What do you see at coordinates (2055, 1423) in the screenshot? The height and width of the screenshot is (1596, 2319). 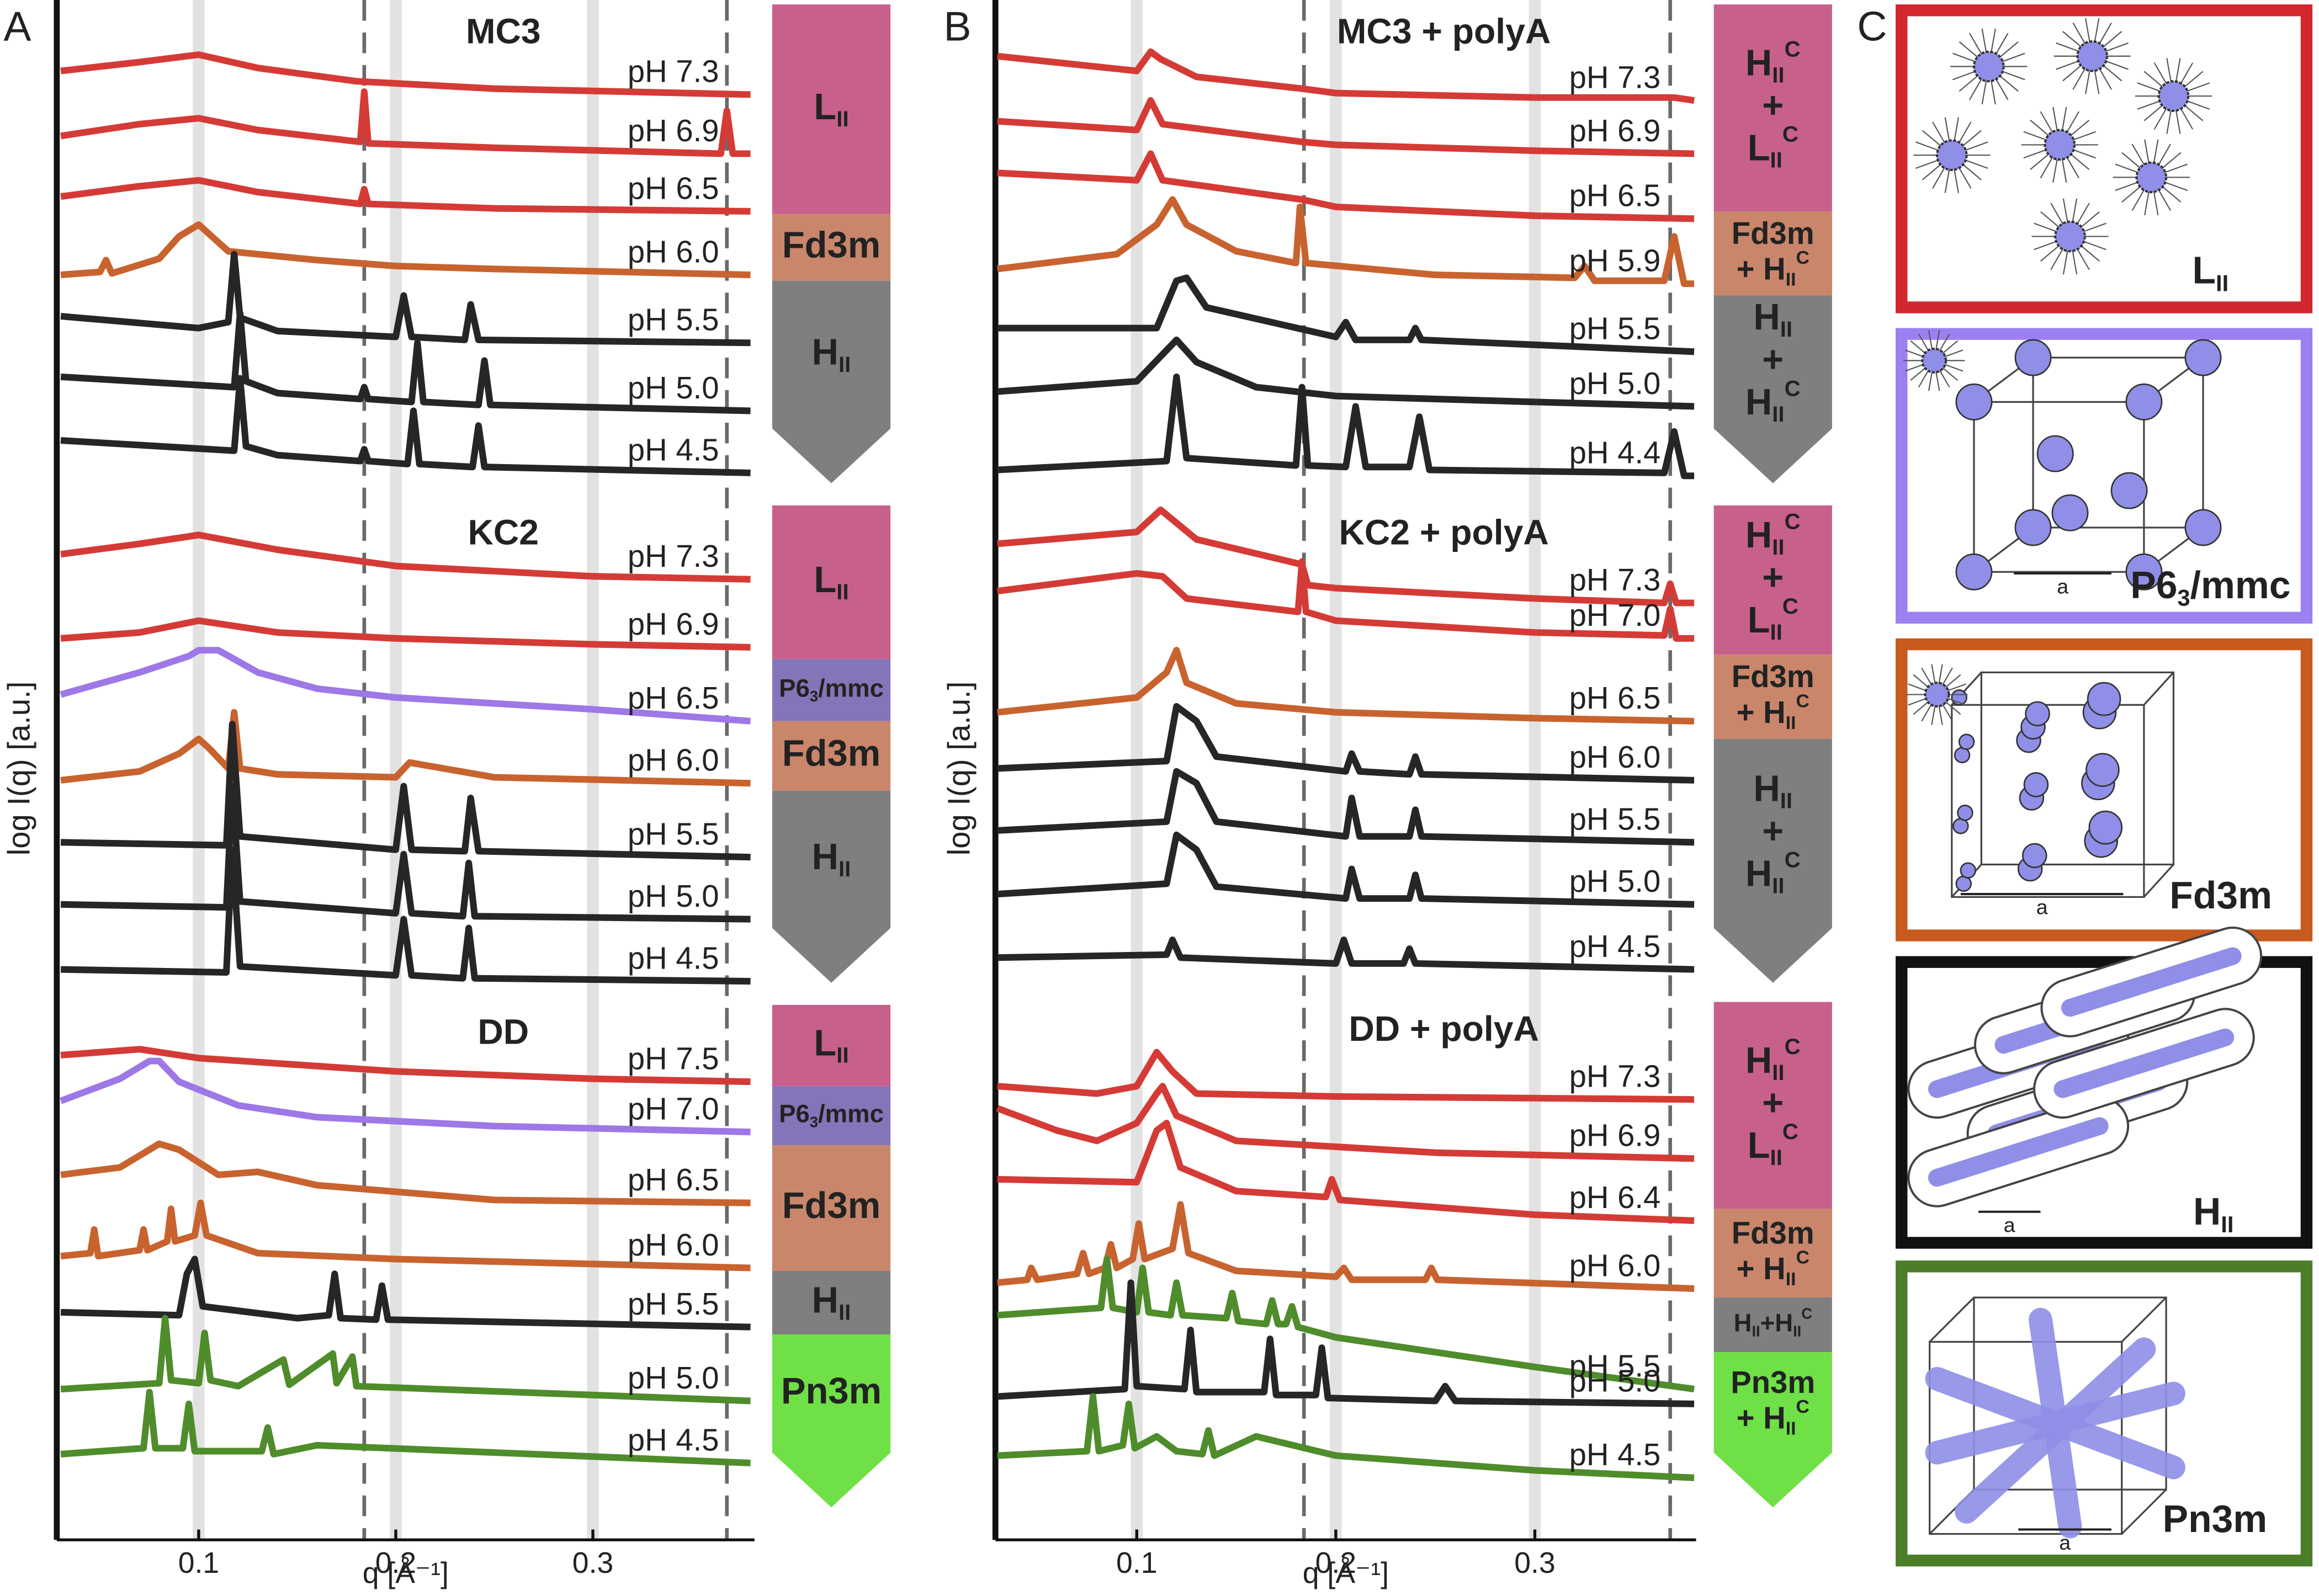 I see `channel` at bounding box center [2055, 1423].